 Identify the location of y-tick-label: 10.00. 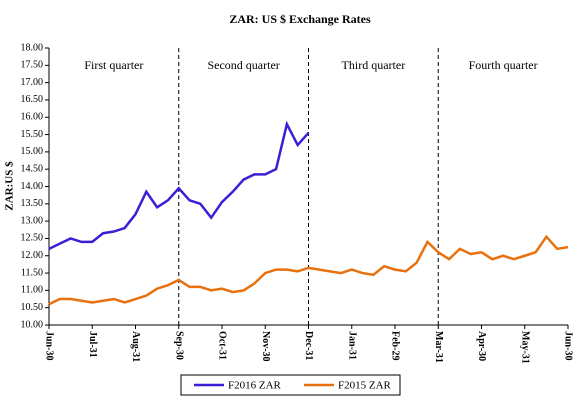
(32, 324).